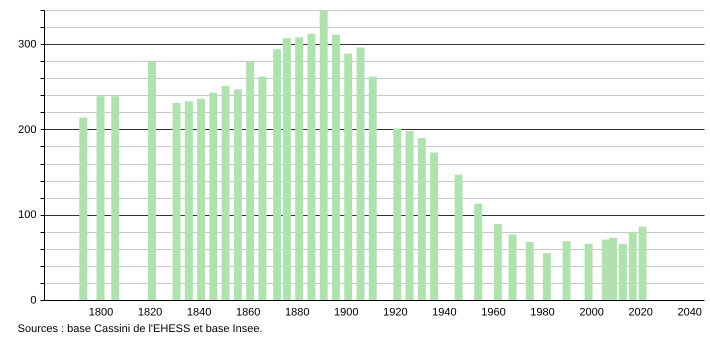 Image resolution: width=710 pixels, height=340 pixels. What do you see at coordinates (689, 312) in the screenshot?
I see `x-tick-label: 2040` at bounding box center [689, 312].